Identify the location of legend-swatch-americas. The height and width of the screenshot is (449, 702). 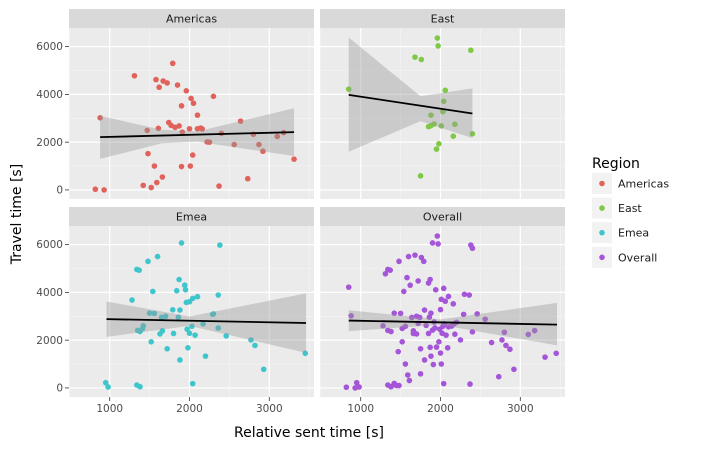
(602, 183).